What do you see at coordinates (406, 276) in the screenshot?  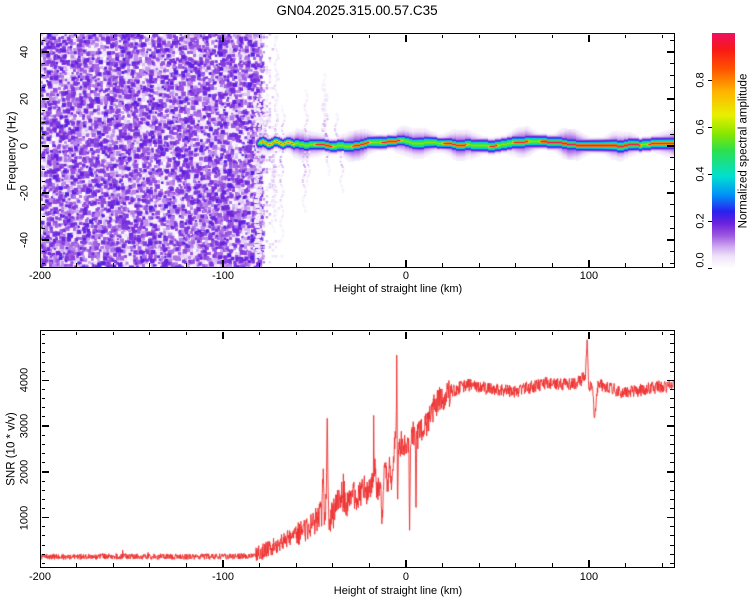 I see `x-tick-label: 0` at bounding box center [406, 276].